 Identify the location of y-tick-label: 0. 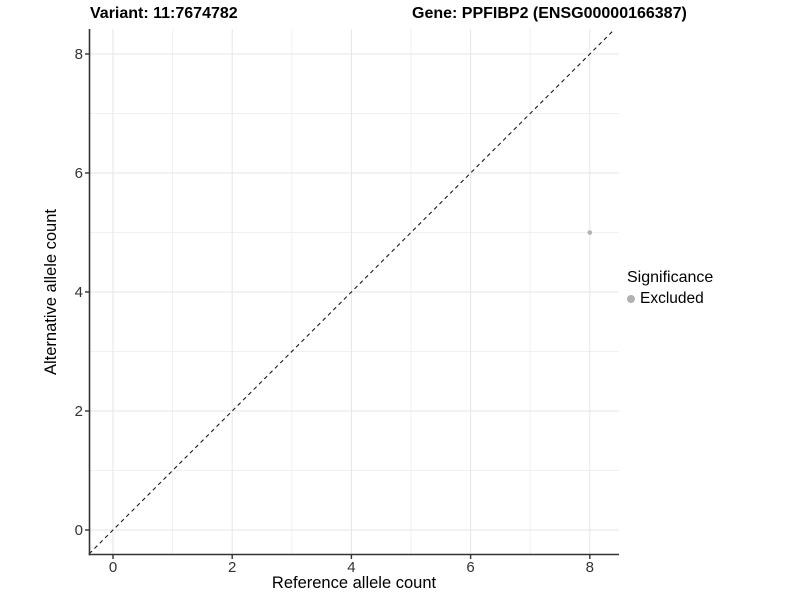
(78, 530).